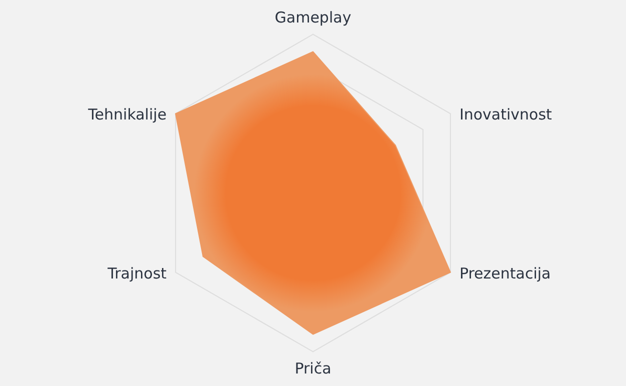 The image size is (626, 386). What do you see at coordinates (505, 273) in the screenshot?
I see `spoke-label: Prezentacija` at bounding box center [505, 273].